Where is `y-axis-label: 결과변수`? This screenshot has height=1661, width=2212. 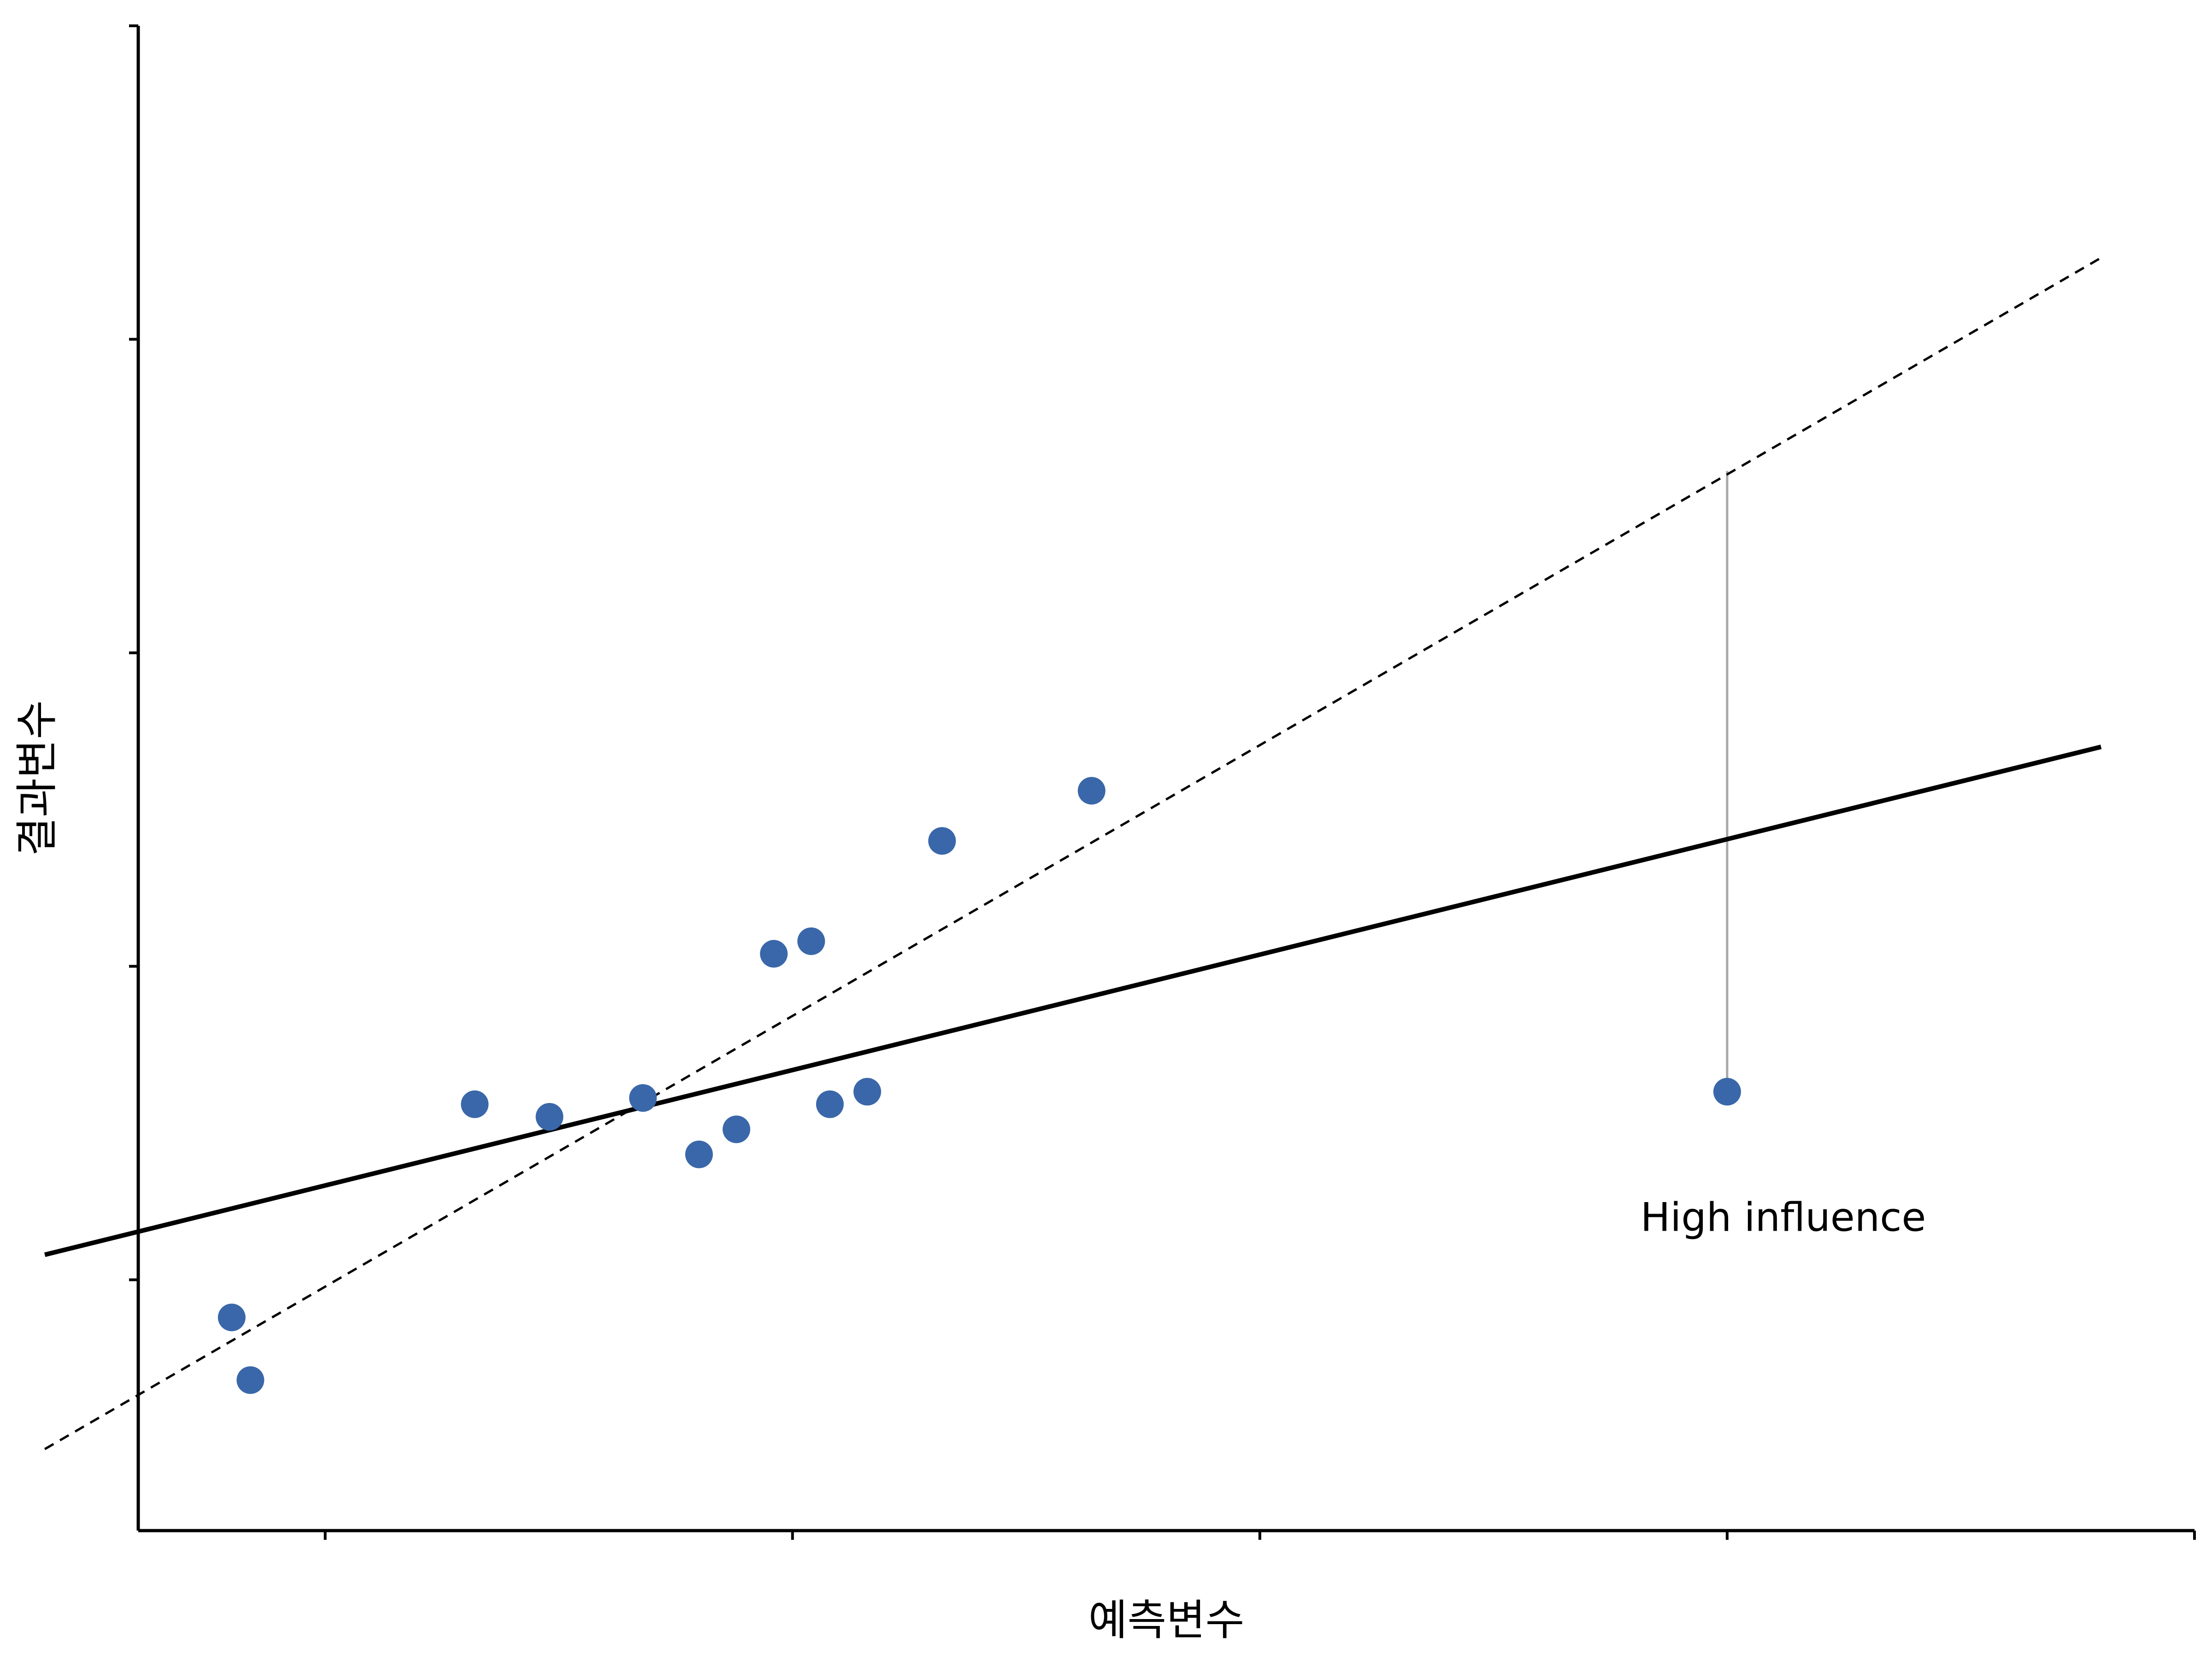
y-axis-label: 결과변수 is located at coordinates (37, 778).